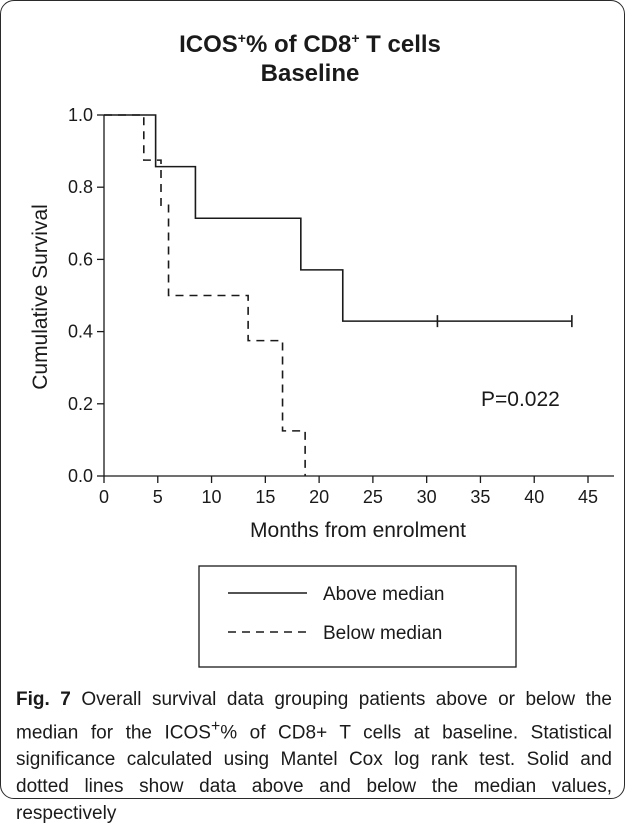  What do you see at coordinates (80, 404) in the screenshot?
I see `y-tick-label: 0.2` at bounding box center [80, 404].